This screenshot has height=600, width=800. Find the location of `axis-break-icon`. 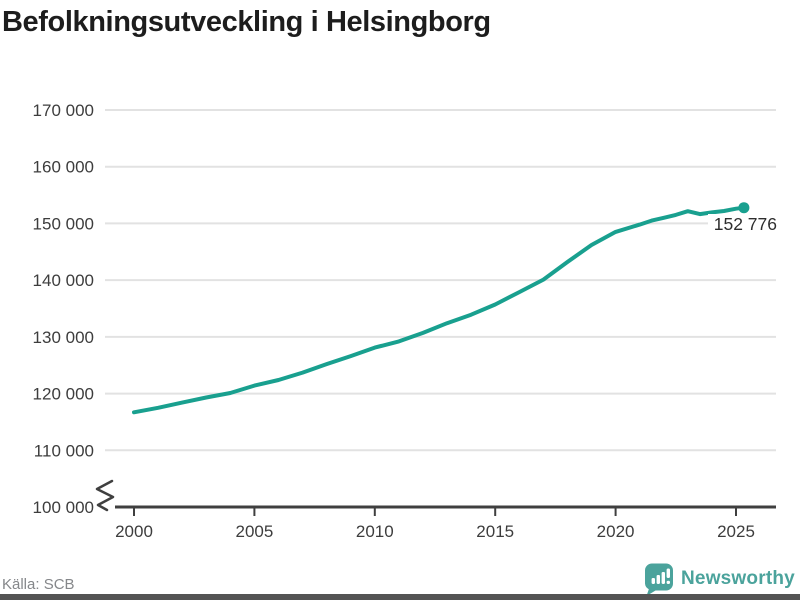

axis-break-icon is located at coordinates (105, 495).